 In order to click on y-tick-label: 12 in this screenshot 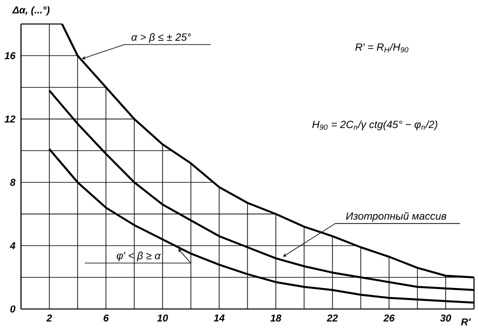, I will do `click(10, 119)`.